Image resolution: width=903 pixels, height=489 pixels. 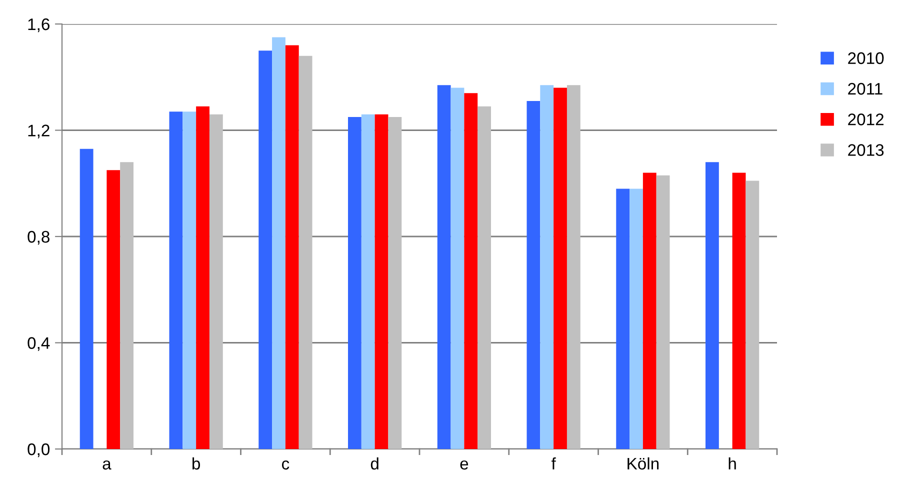 I want to click on y-tick-label: 1,6, so click(x=39, y=25).